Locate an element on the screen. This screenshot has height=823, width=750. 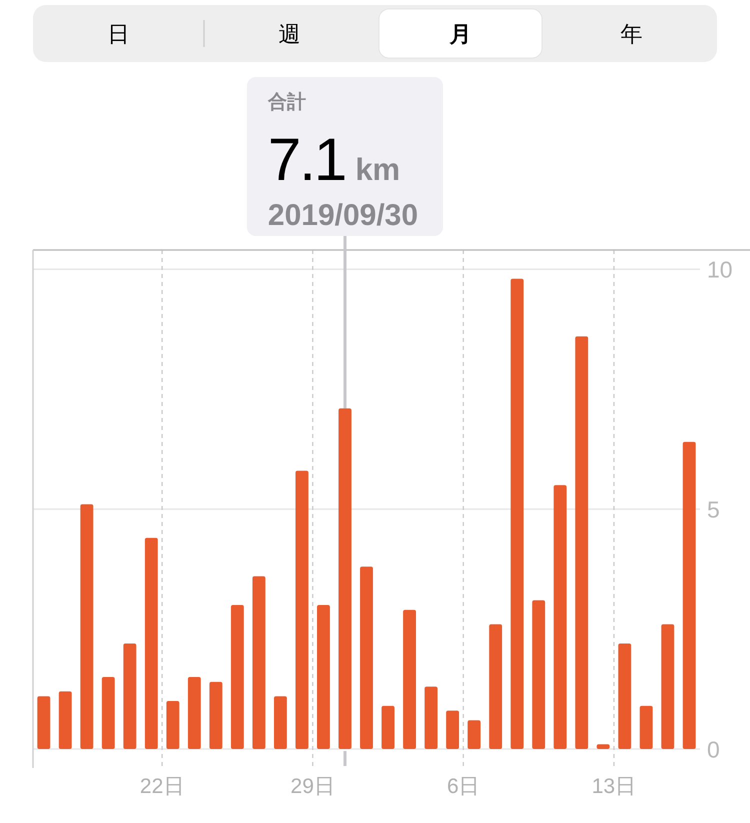
x-tick-label: 29日 is located at coordinates (312, 786).